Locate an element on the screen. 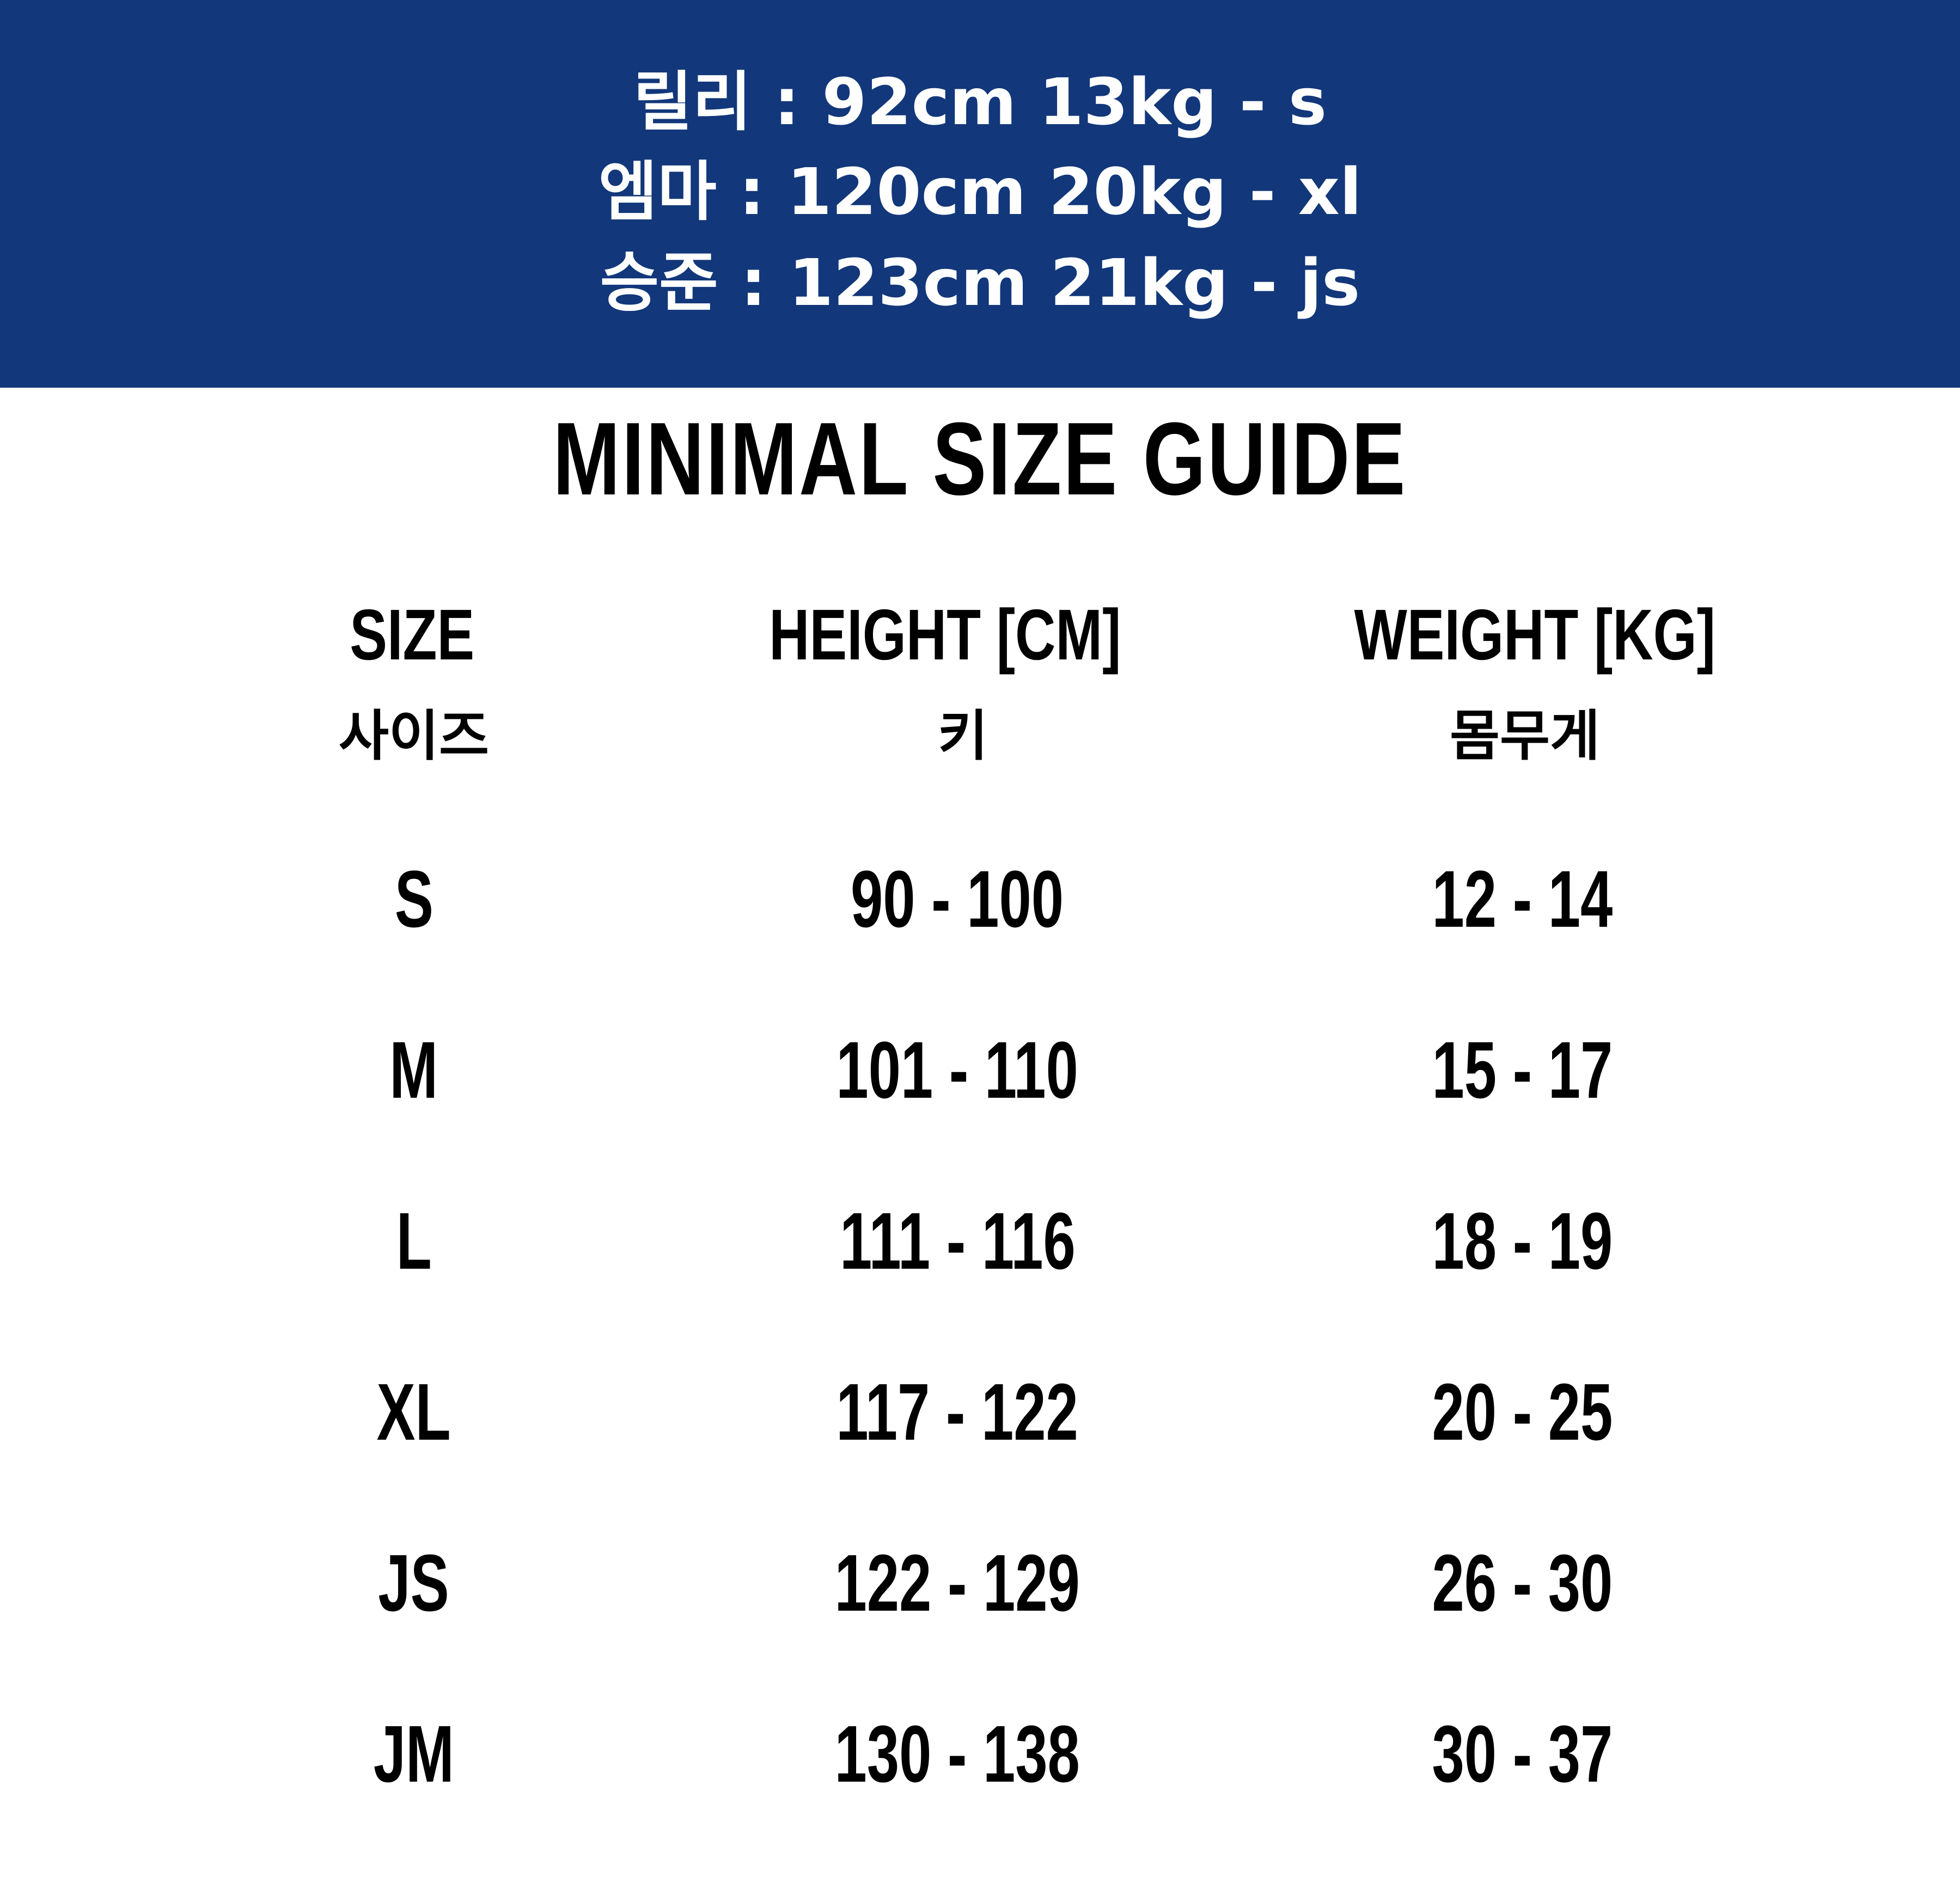 This screenshot has height=1896, width=1960. header-size-korean: 사이즈 is located at coordinates (414, 736).